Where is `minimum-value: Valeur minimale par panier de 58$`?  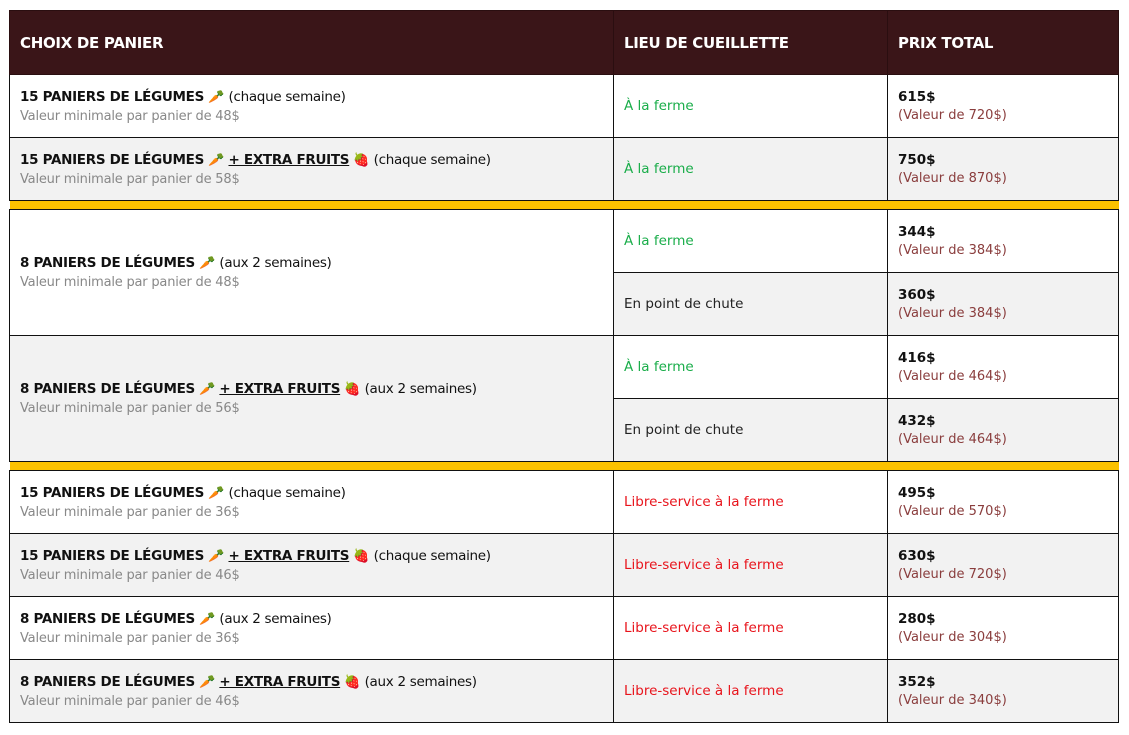
minimum-value: Valeur minimale par panier de 58$ is located at coordinates (130, 179).